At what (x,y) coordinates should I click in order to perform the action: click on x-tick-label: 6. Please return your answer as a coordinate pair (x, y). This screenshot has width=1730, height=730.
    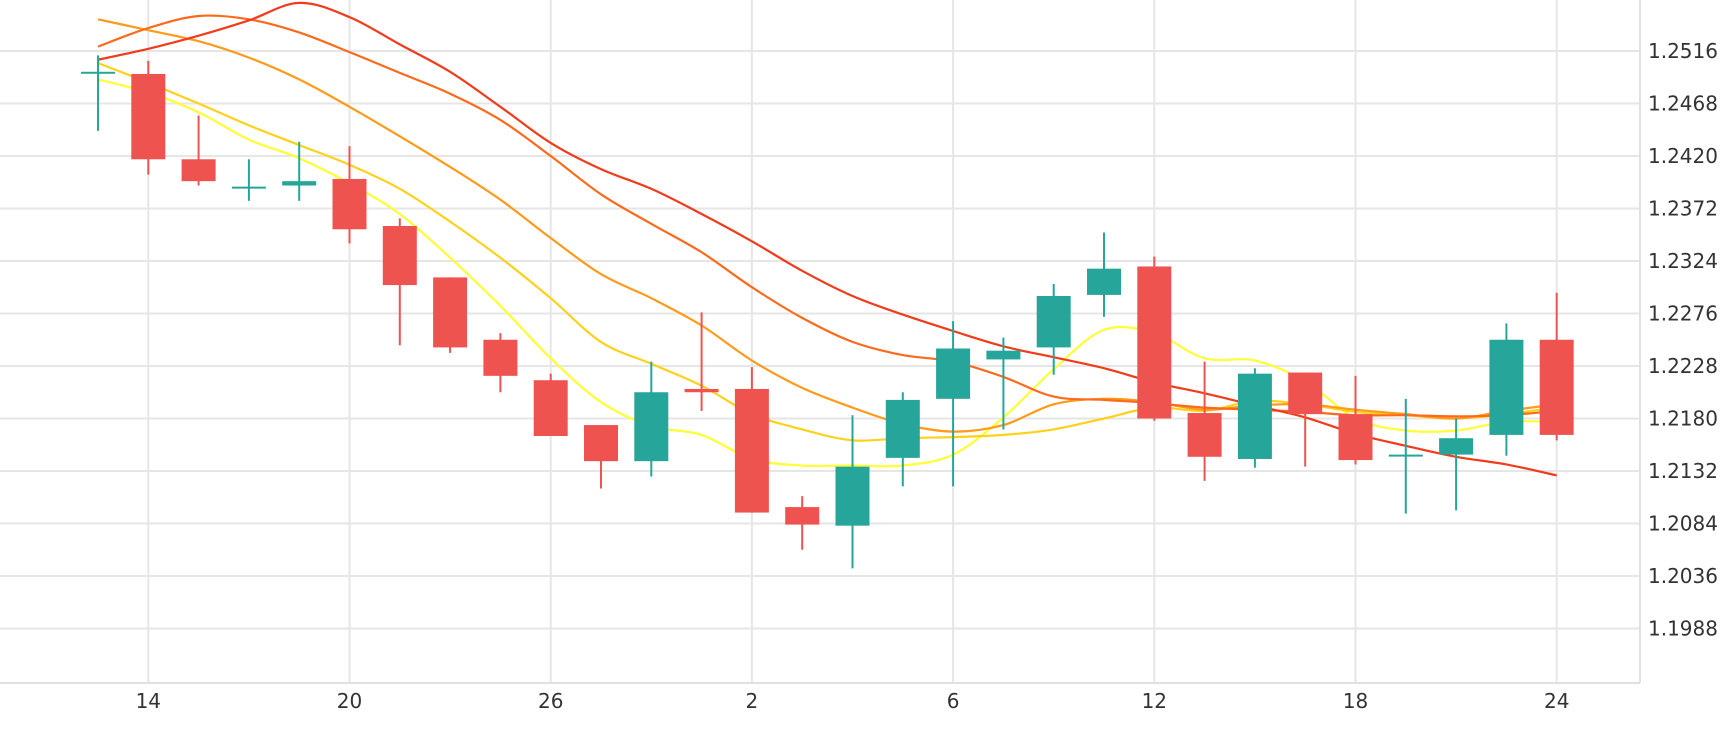
    Looking at the image, I should click on (953, 701).